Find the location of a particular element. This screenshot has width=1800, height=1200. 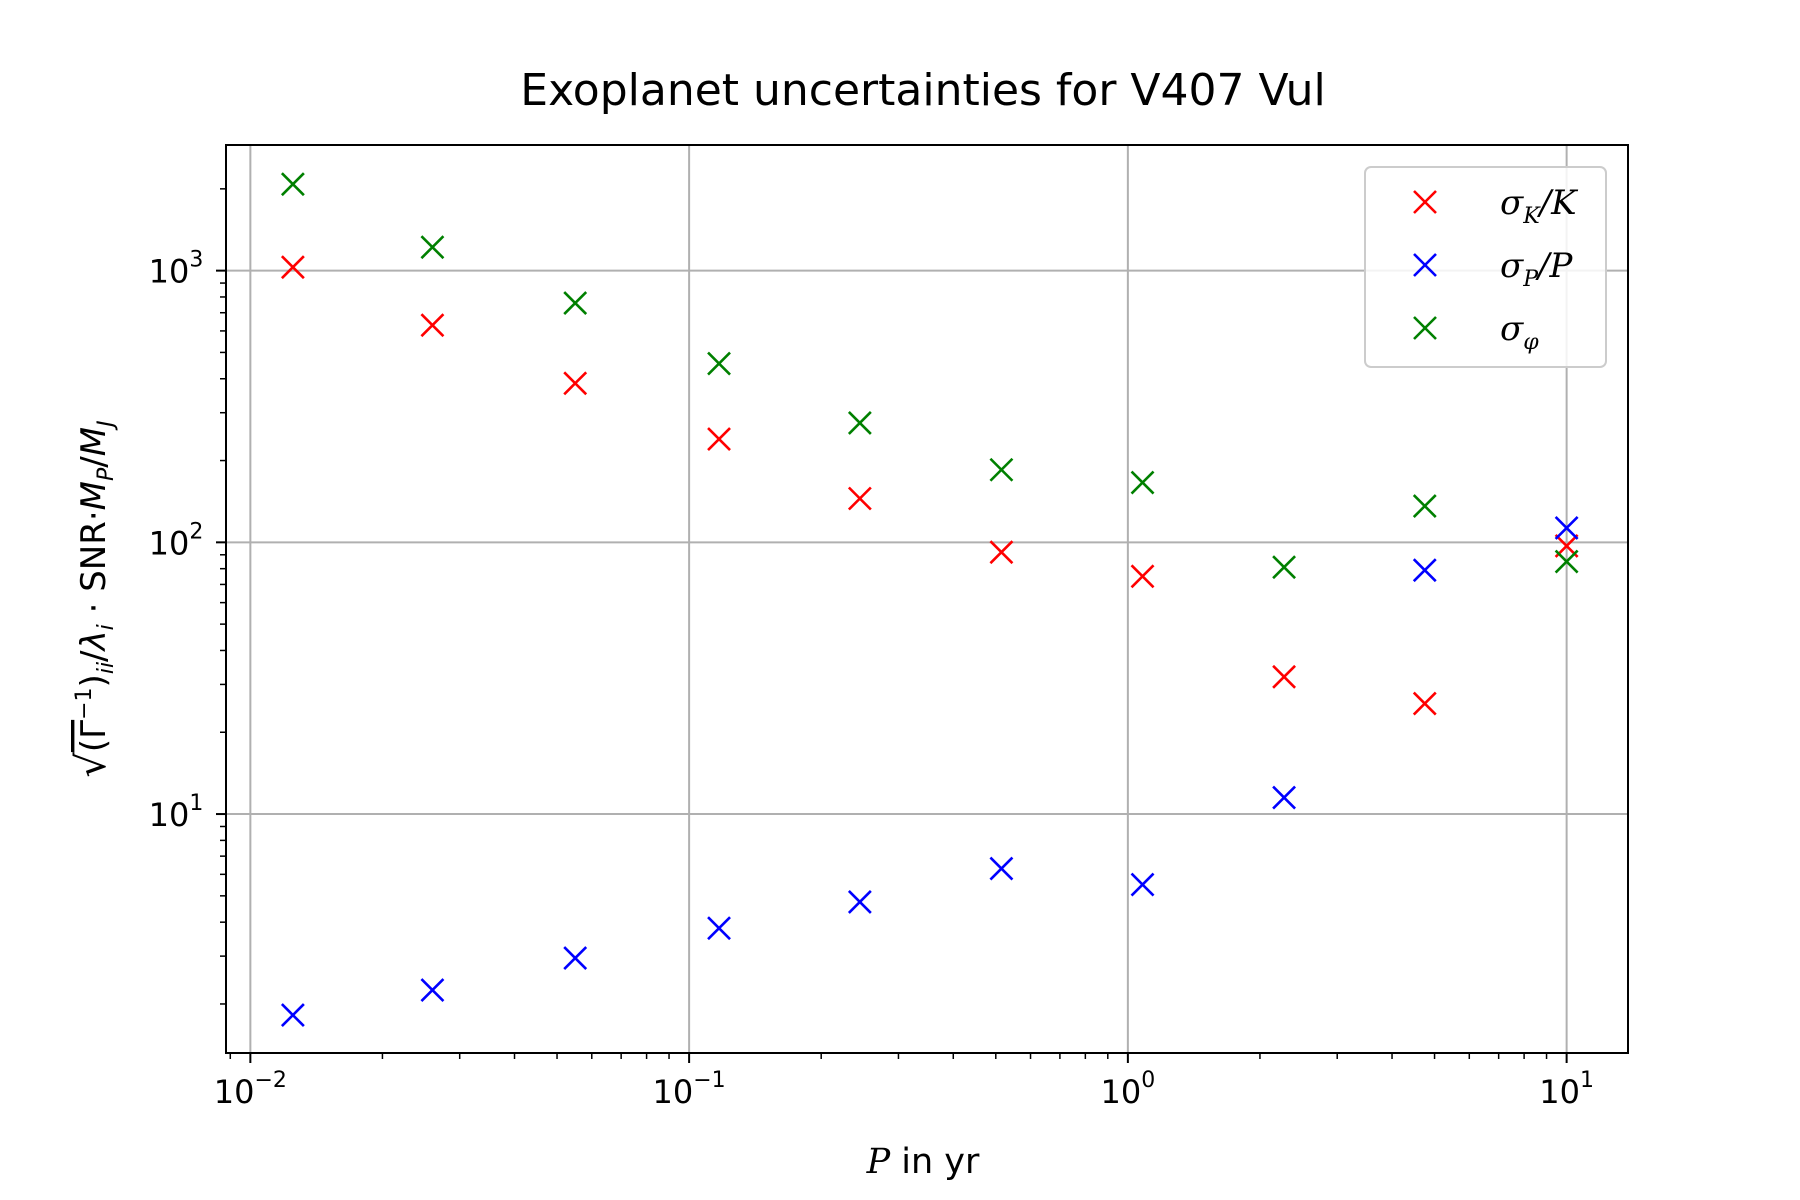

svg-text: √(Γ−1)ii/λi · SNR·MP/MJ is located at coordinates (94, 598).